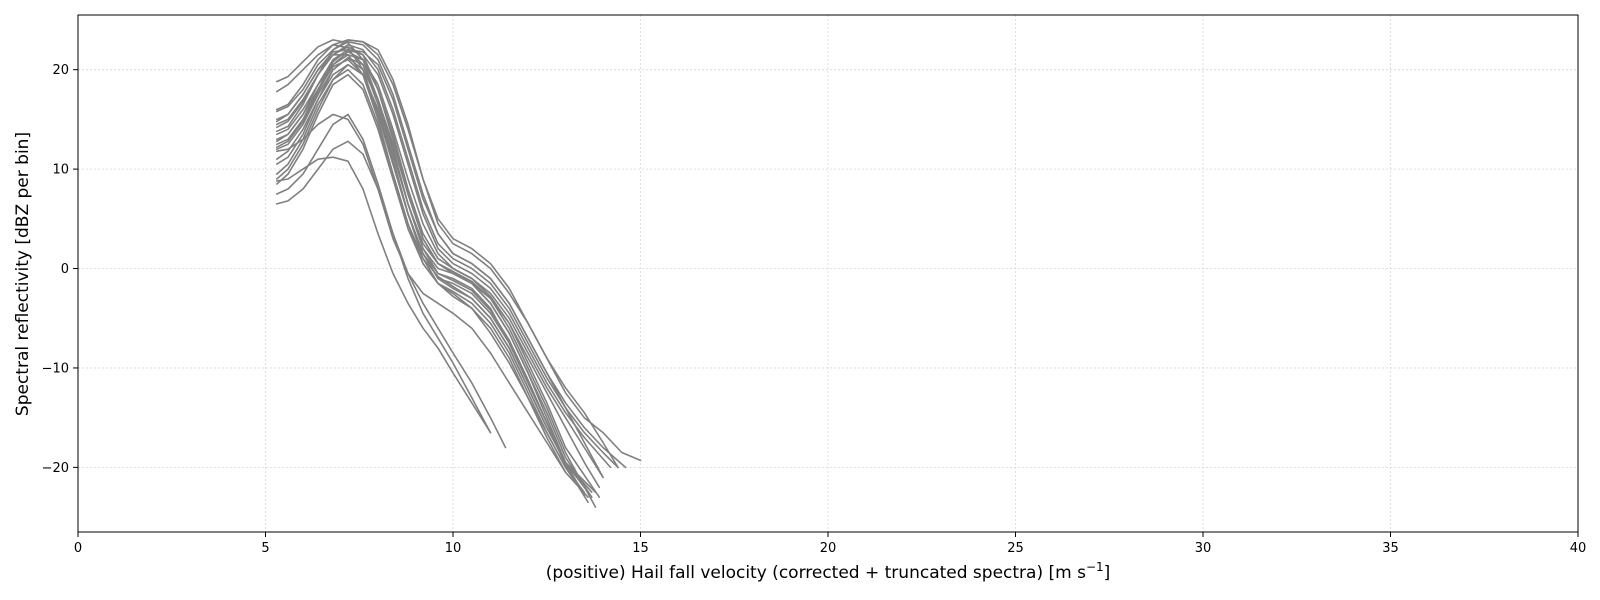 This screenshot has height=600, width=1600. What do you see at coordinates (1095, 567) in the screenshot?
I see `x-axis-label-superscript: −1` at bounding box center [1095, 567].